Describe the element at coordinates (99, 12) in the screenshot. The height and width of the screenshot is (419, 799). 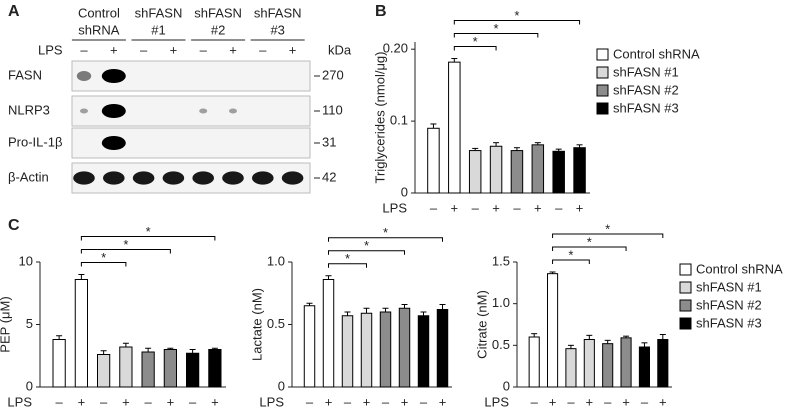
I see `column-header: Control` at that location.